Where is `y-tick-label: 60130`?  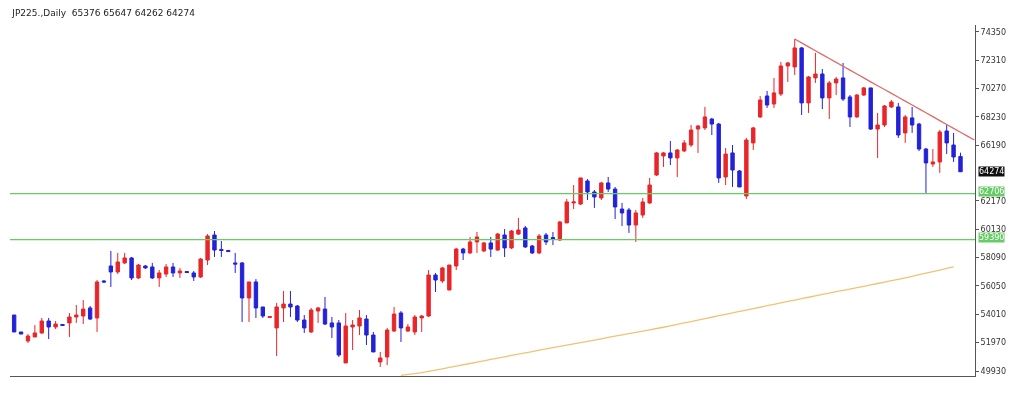 y-tick-label: 60130 is located at coordinates (993, 230).